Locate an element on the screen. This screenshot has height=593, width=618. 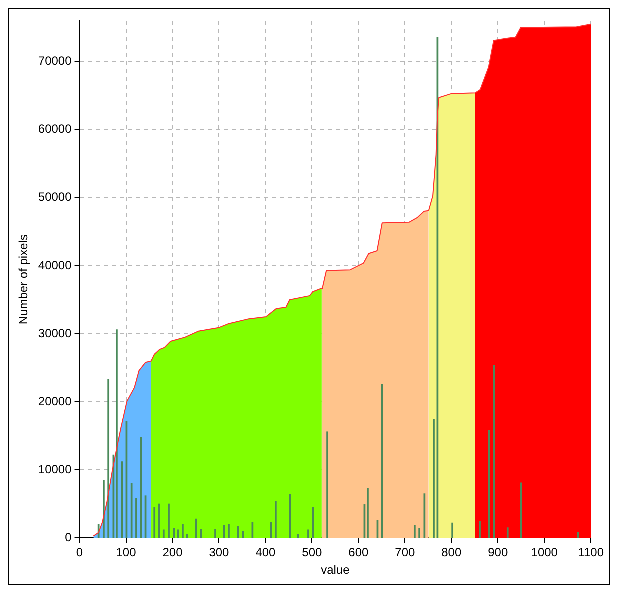
x-tick-label: 1000 is located at coordinates (544, 553).